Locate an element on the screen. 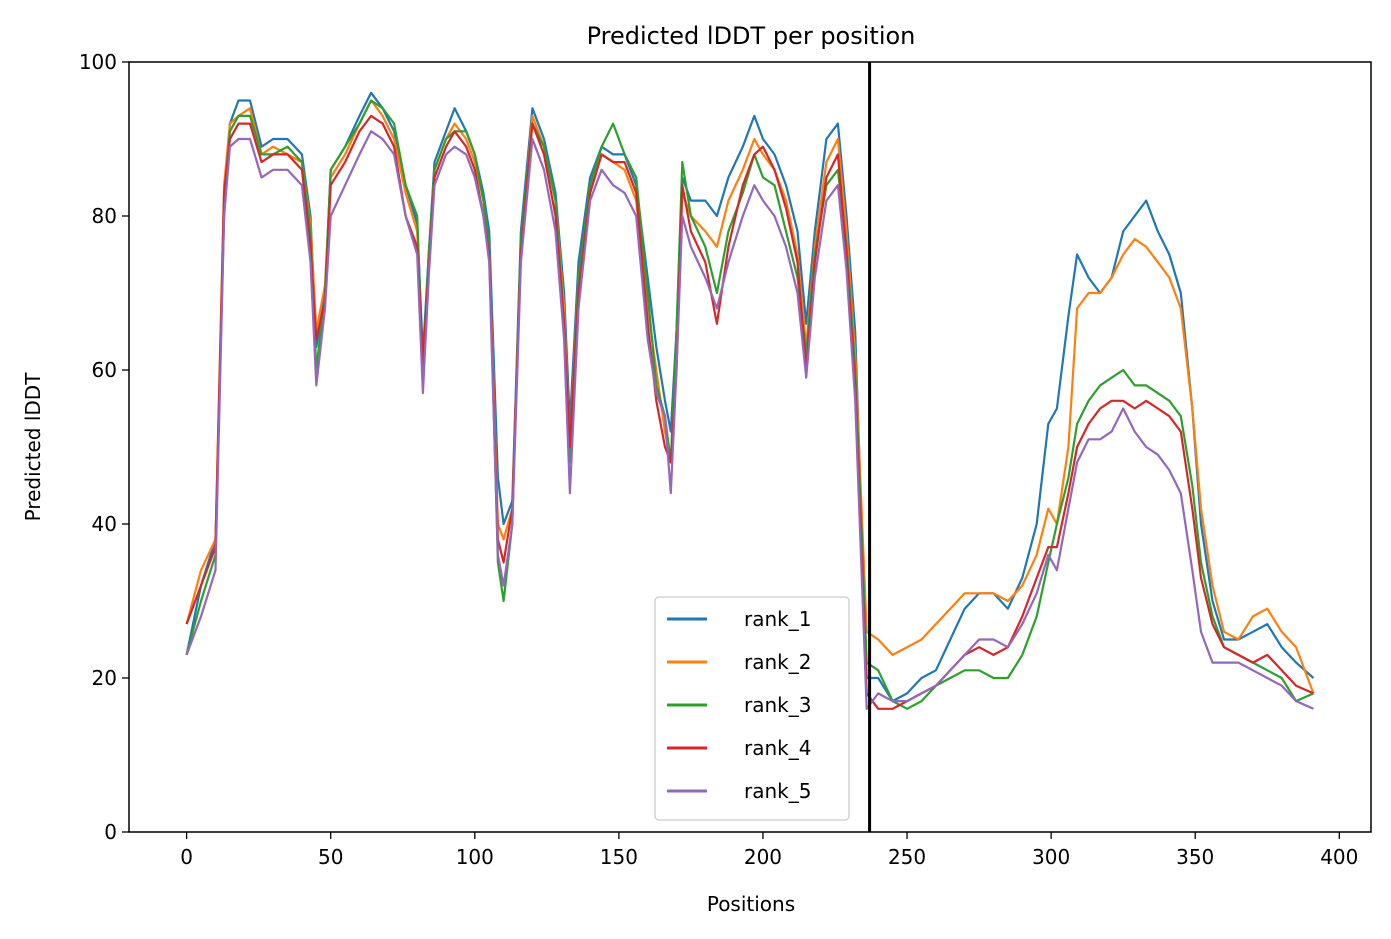 This screenshot has width=1391, height=939. y-tick-label: 0 is located at coordinates (110, 832).